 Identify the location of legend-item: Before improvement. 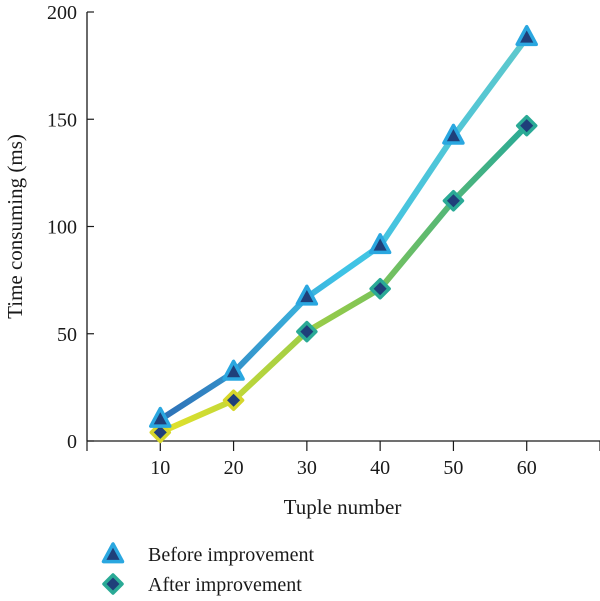
(200, 554).